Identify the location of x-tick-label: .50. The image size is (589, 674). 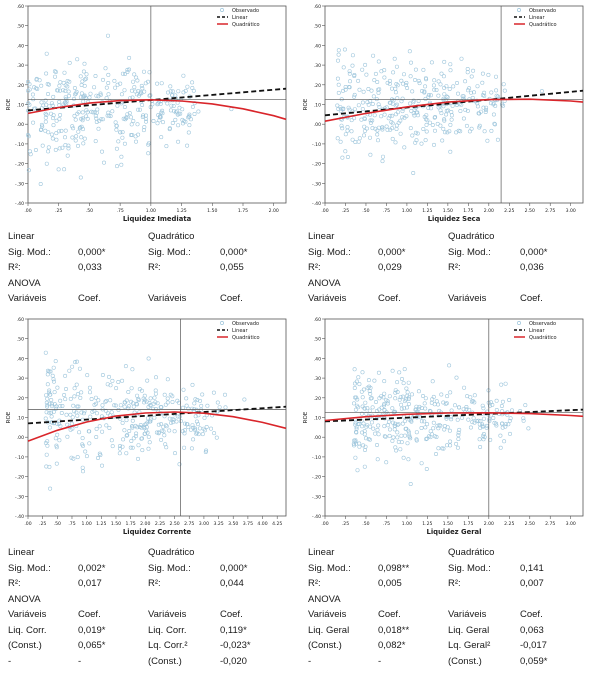
(365, 211).